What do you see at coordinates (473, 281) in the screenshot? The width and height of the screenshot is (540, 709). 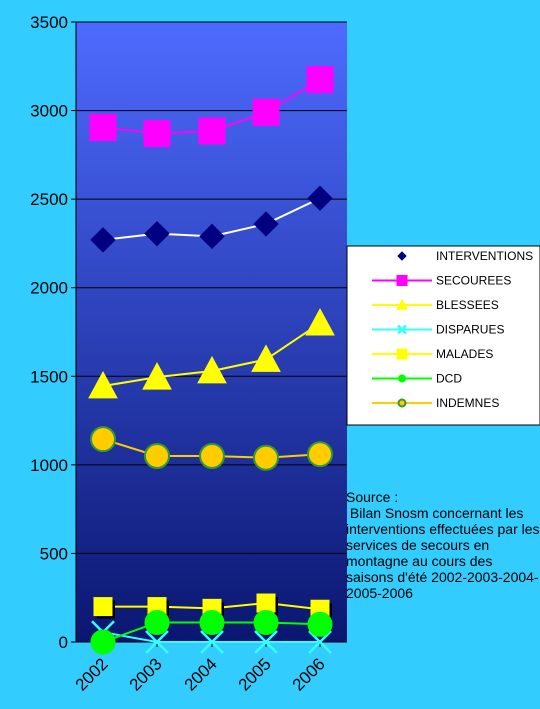 I see `legend-label: SECOUREES` at bounding box center [473, 281].